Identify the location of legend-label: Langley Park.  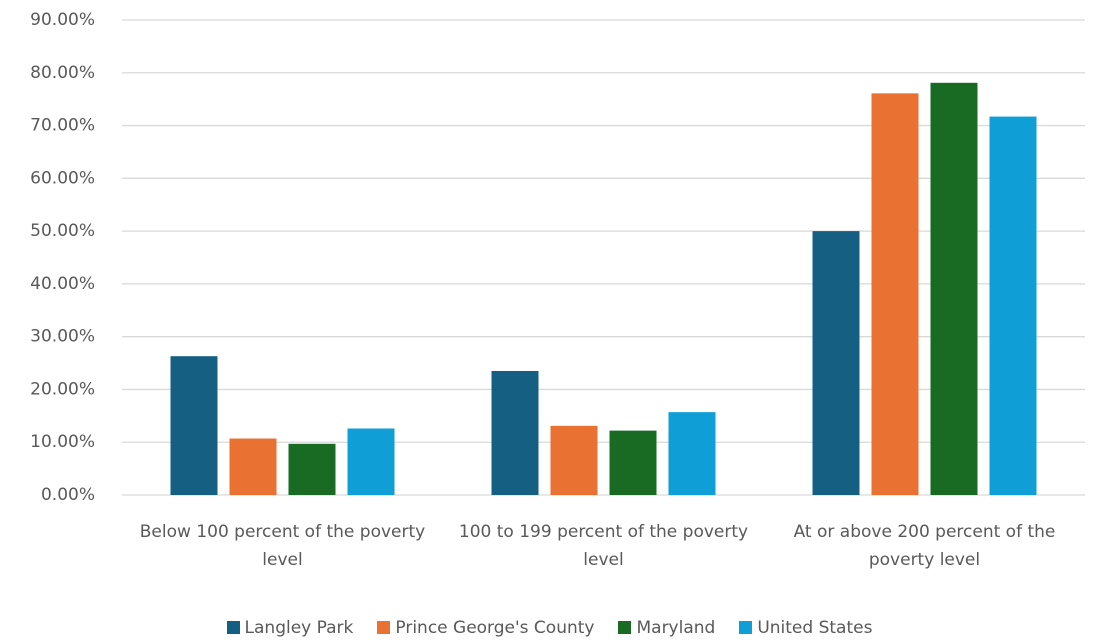
(299, 628).